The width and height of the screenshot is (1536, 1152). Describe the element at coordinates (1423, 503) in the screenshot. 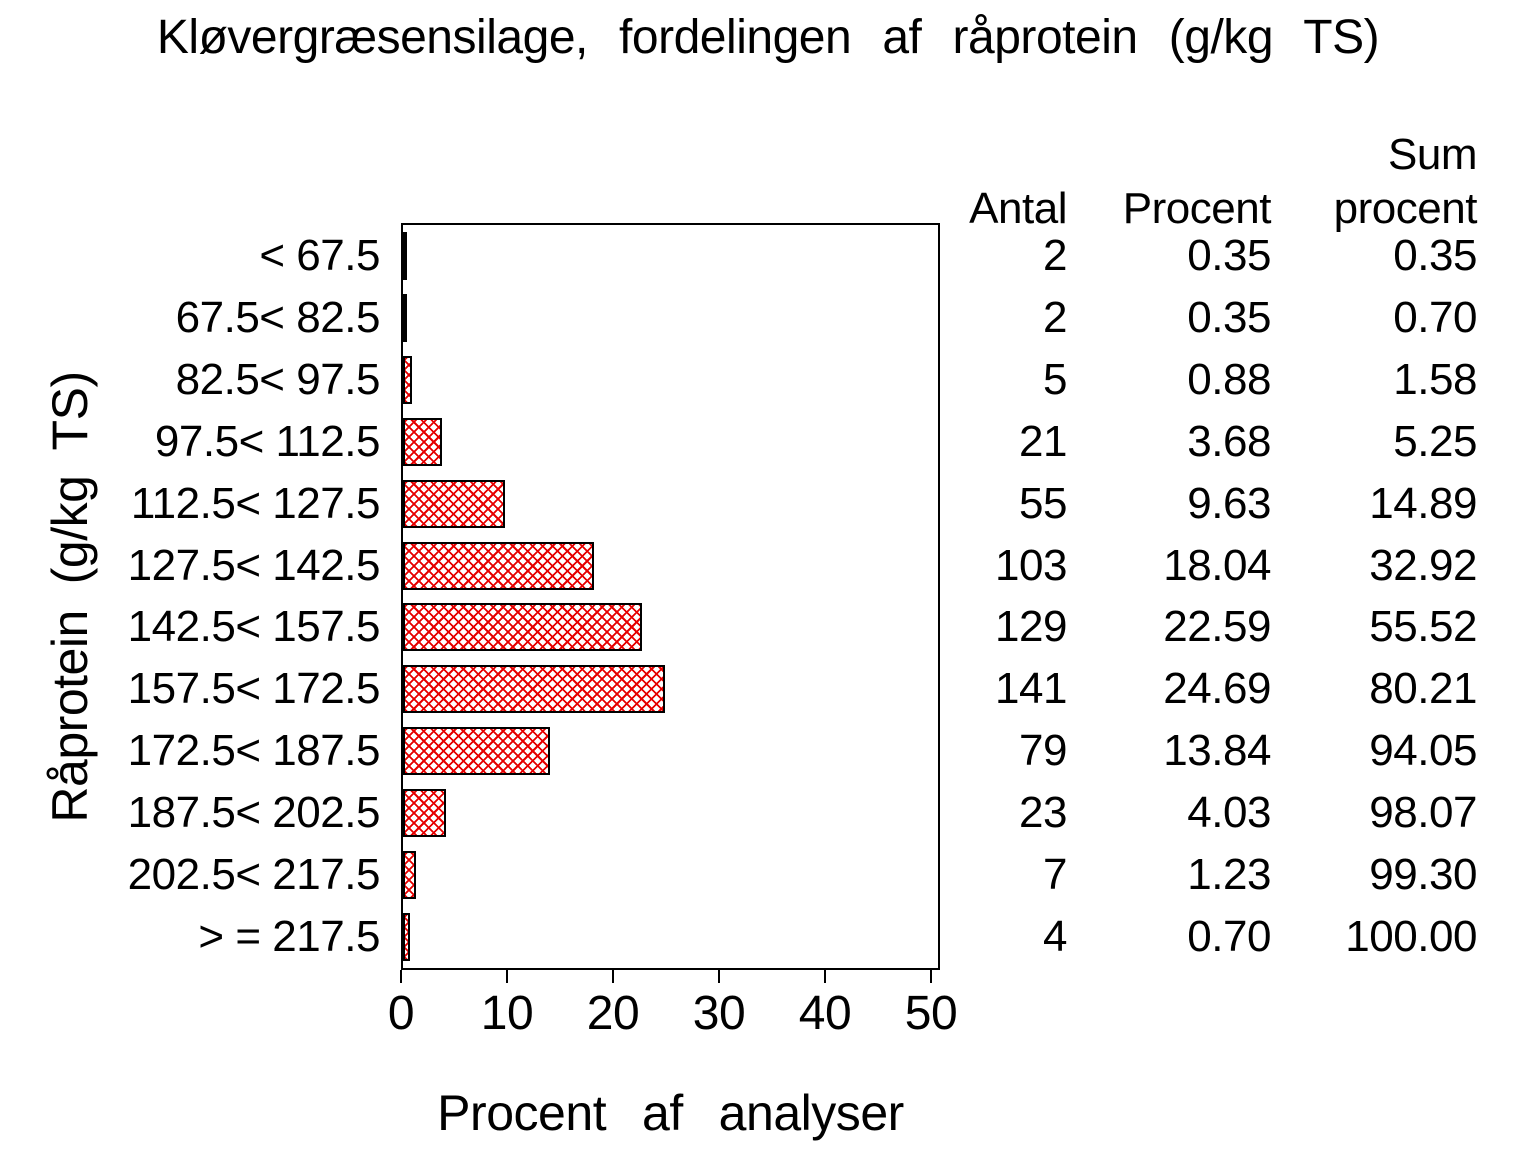

I see `sum-procent-value-4: 14.89` at that location.